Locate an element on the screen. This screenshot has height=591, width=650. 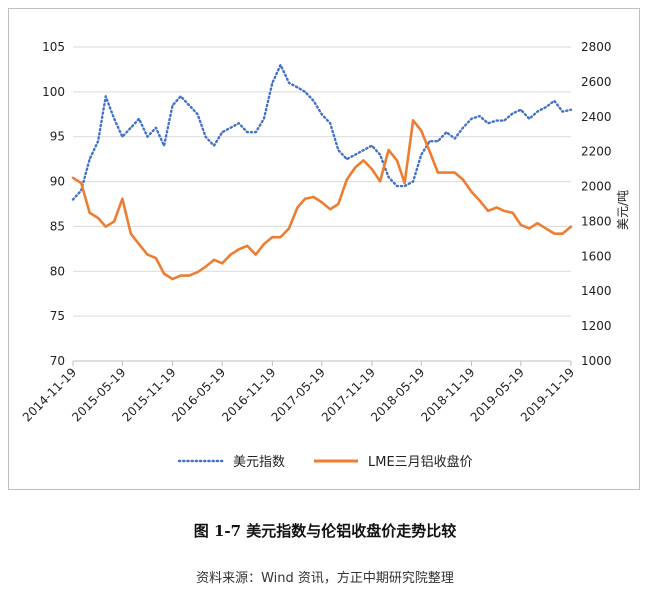
y-left-tick-label: 85 is located at coordinates (57, 226).